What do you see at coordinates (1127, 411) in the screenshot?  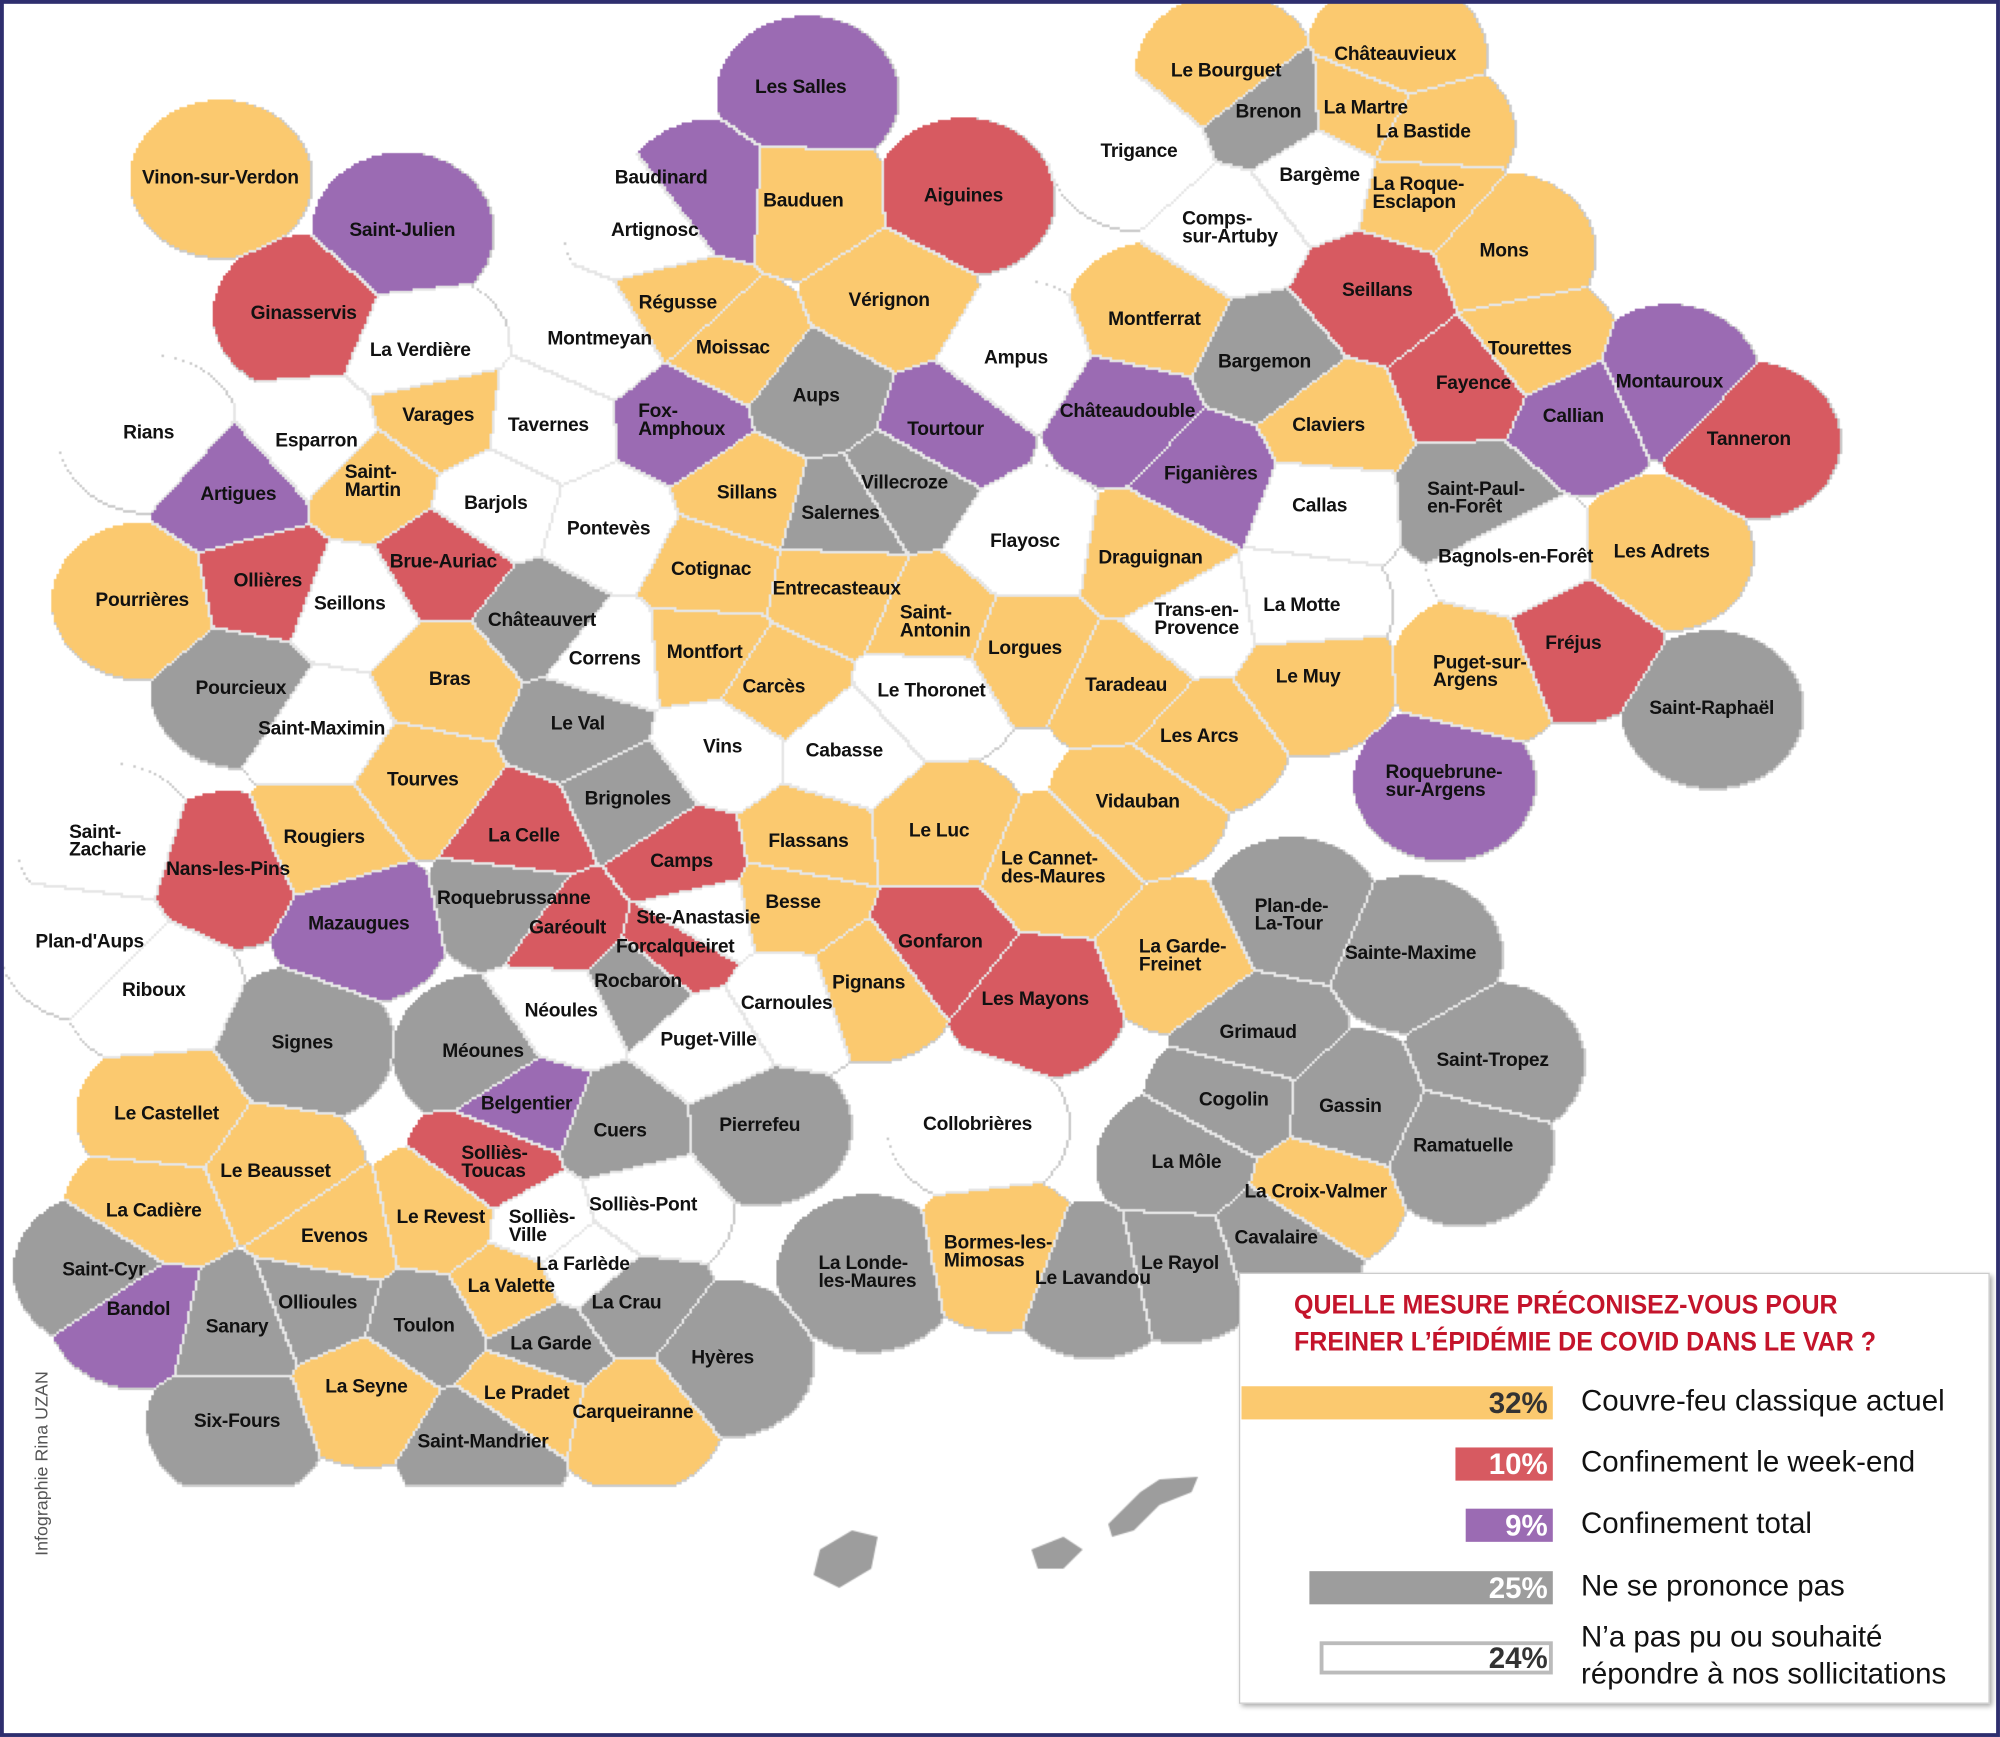 I see `town-label: Châteaudouble` at bounding box center [1127, 411].